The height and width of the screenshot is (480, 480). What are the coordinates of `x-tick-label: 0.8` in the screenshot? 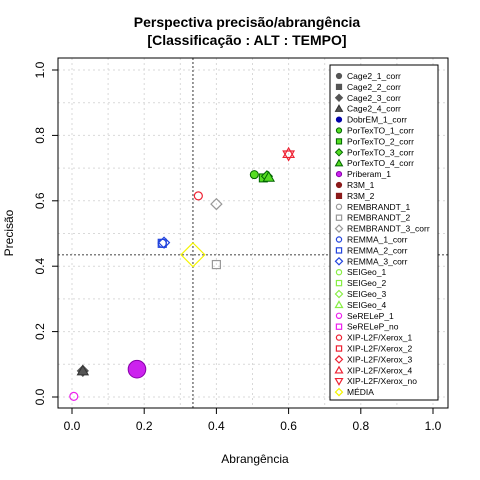 It's located at (360, 426).